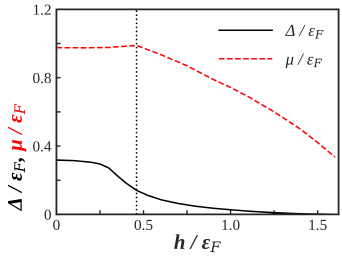 The image size is (342, 268). What do you see at coordinates (304, 61) in the screenshot?
I see `legend-label: μ / ε$_{F}$` at bounding box center [304, 61].